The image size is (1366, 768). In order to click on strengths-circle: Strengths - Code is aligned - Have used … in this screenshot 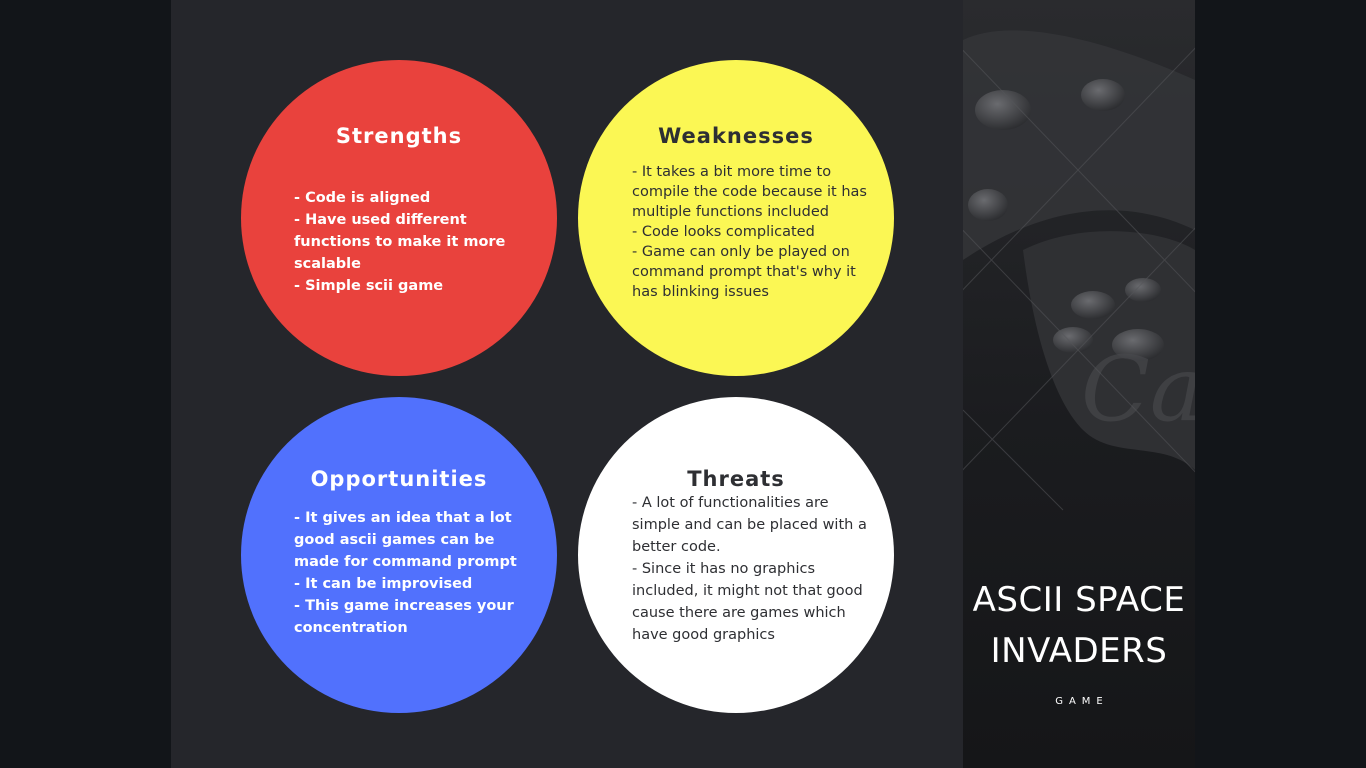, I will do `click(399, 218)`.